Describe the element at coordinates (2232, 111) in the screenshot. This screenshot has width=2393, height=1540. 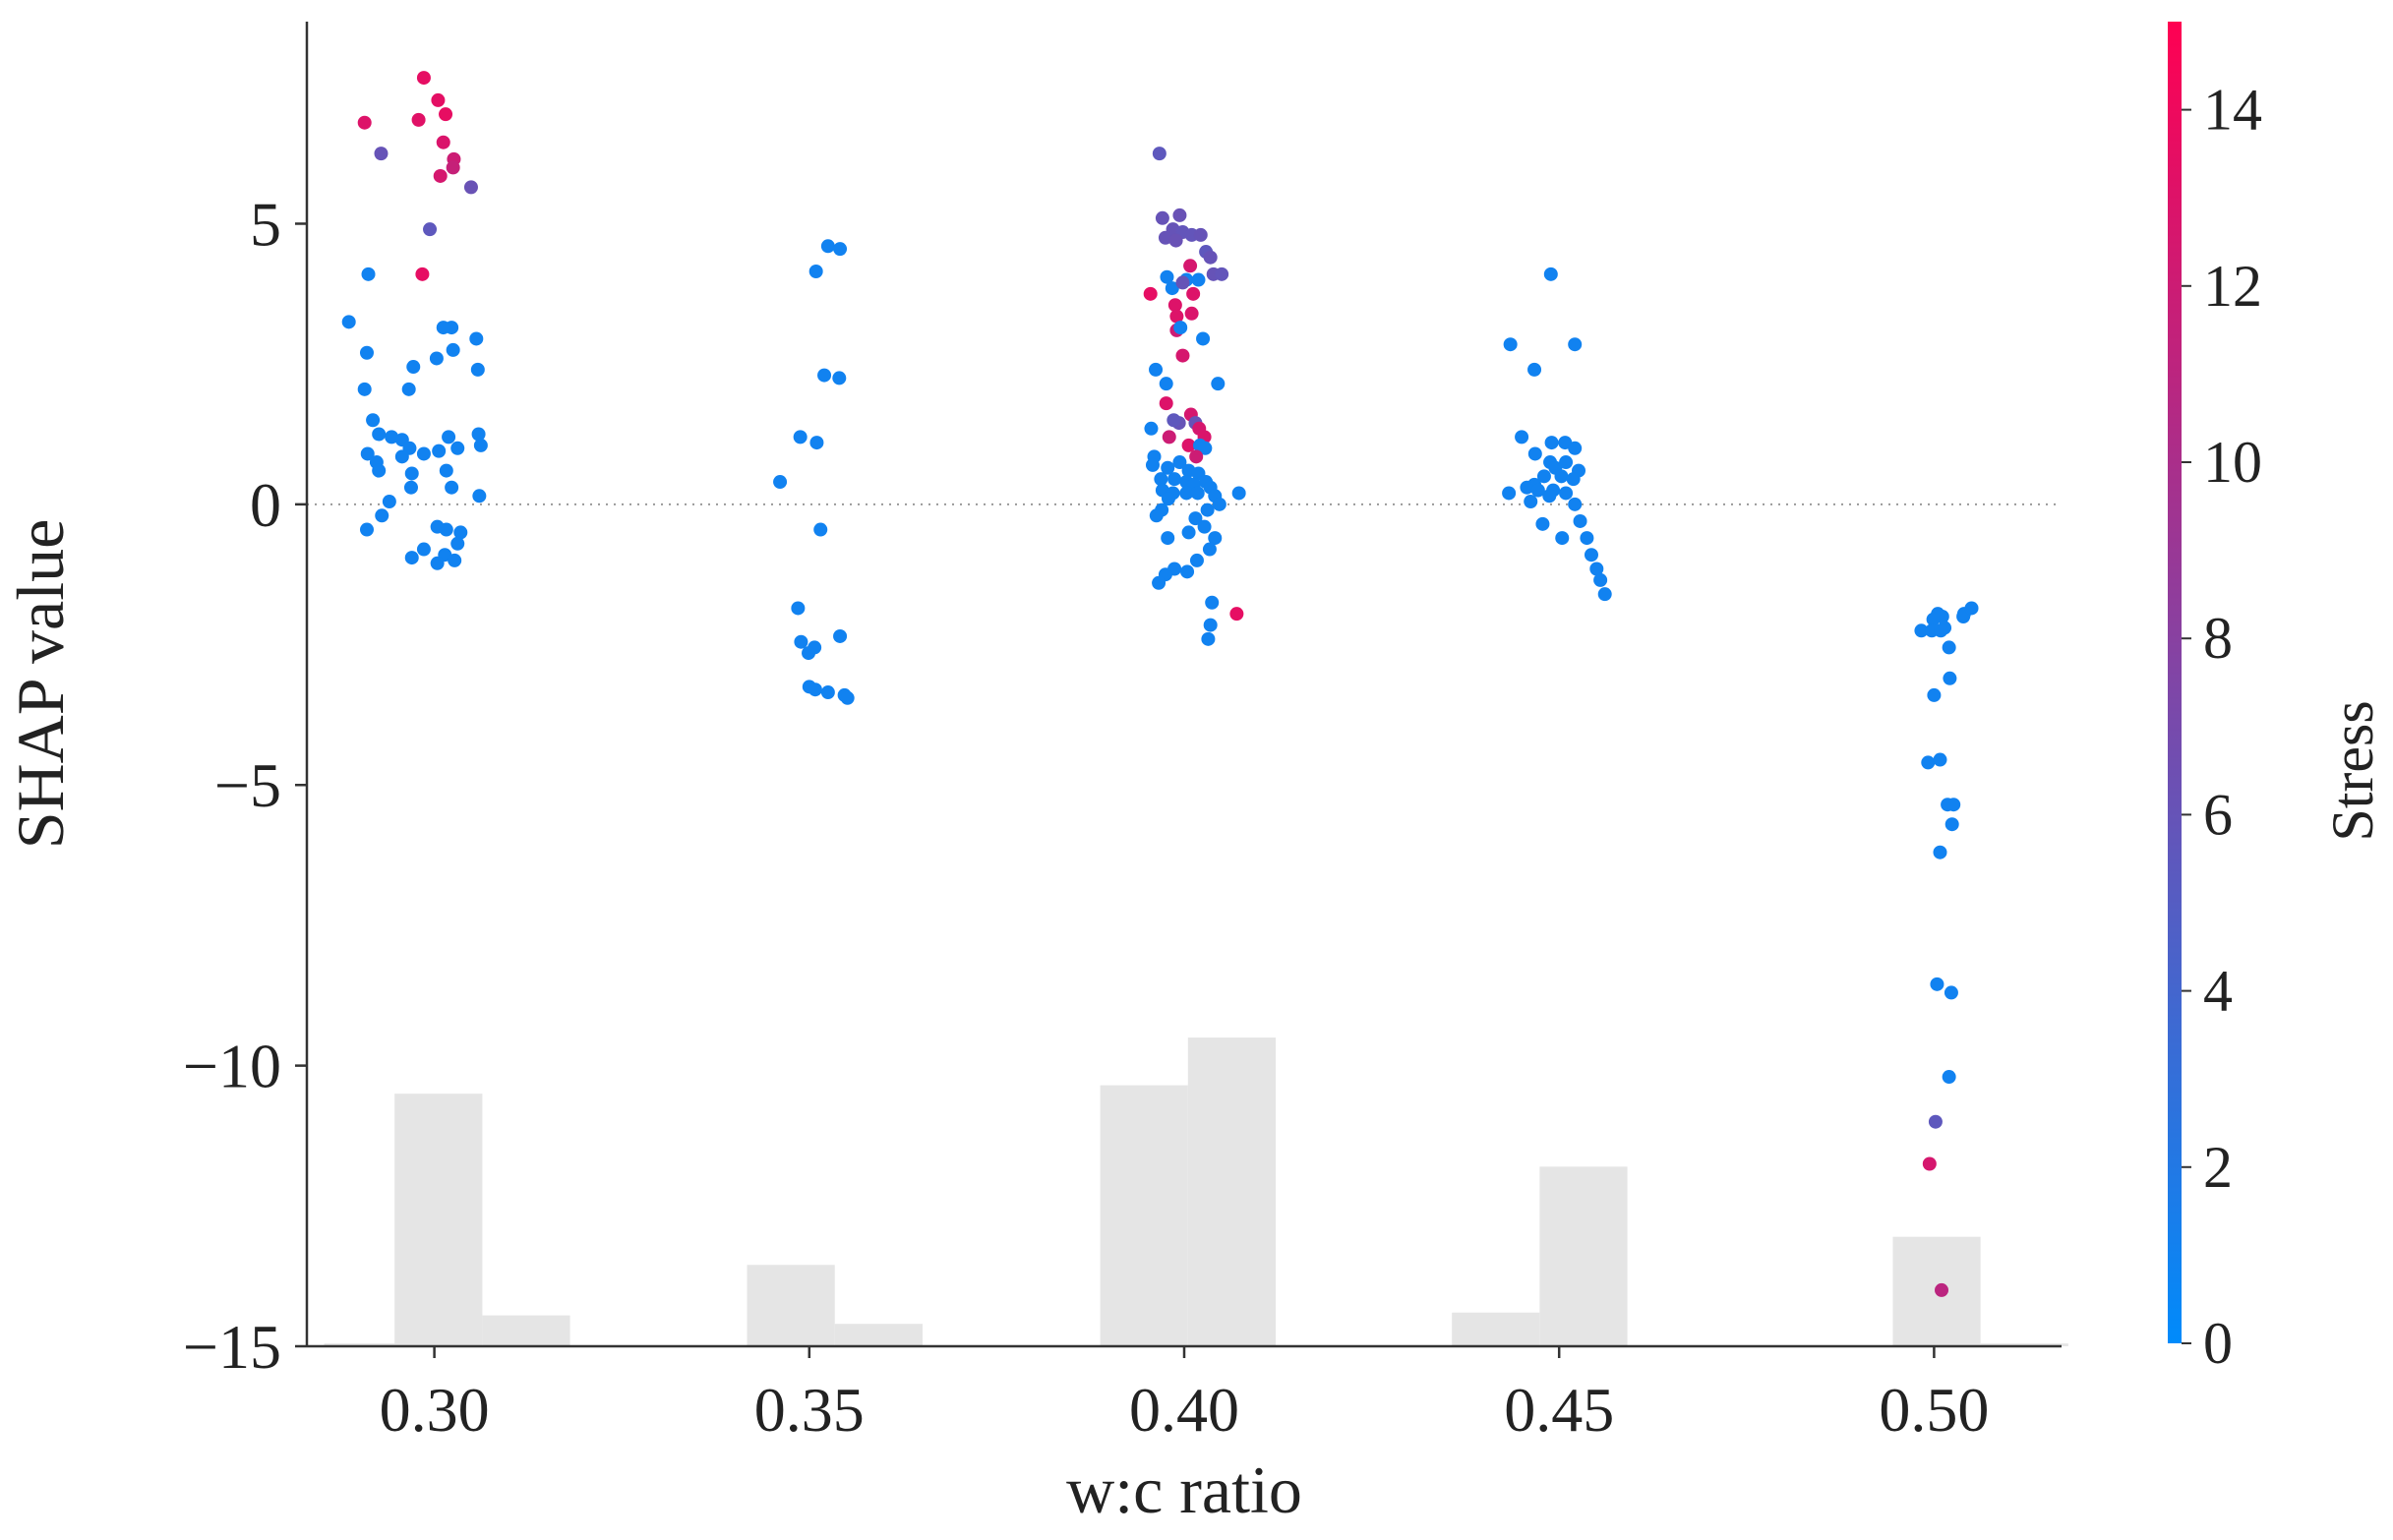
I see `colorbar-tick-label: 14` at that location.